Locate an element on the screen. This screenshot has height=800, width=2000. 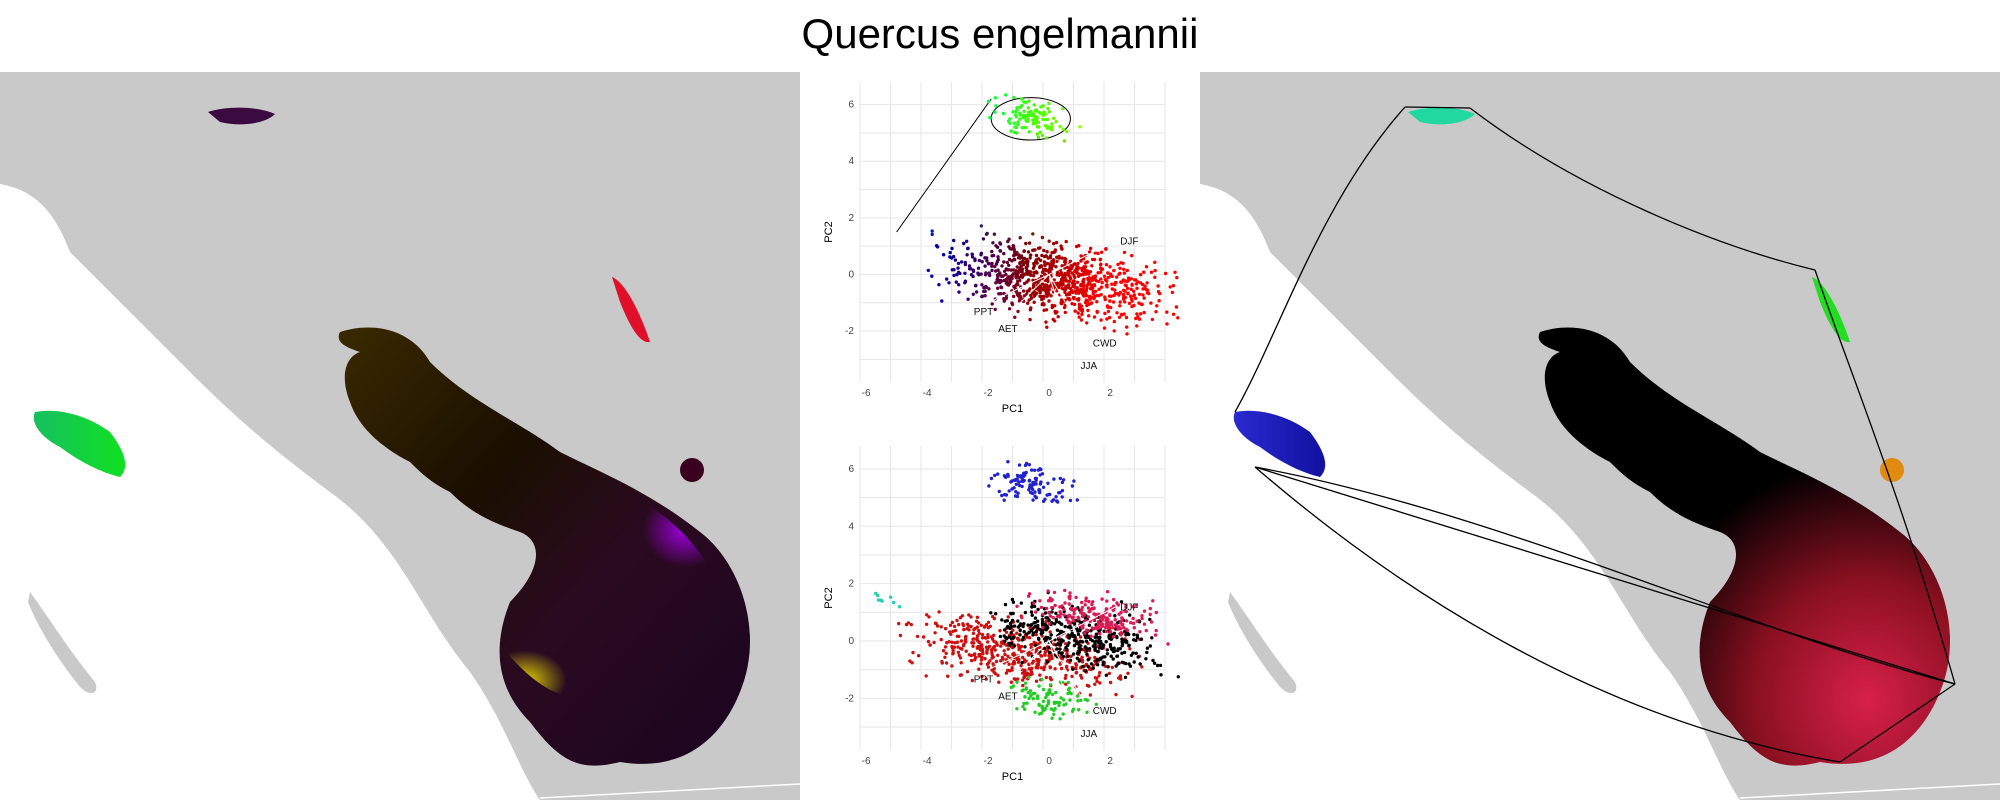
hull-line is located at coordinates (1605, 575).